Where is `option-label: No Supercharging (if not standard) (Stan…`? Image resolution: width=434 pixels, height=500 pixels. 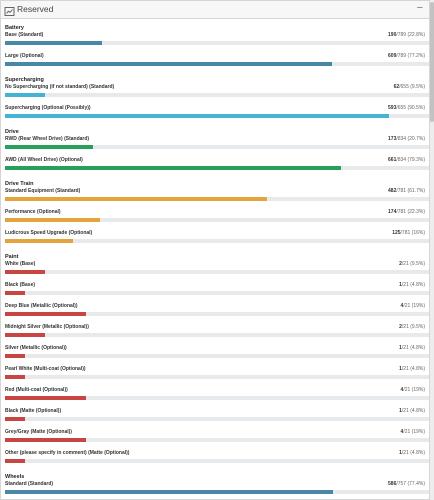 option-label: No Supercharging (if not standard) (Stan… is located at coordinates (60, 87).